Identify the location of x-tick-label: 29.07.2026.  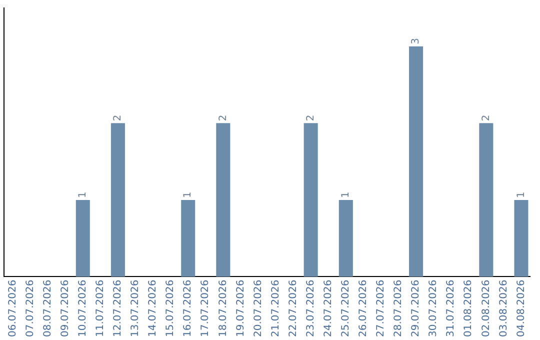
(416, 309).